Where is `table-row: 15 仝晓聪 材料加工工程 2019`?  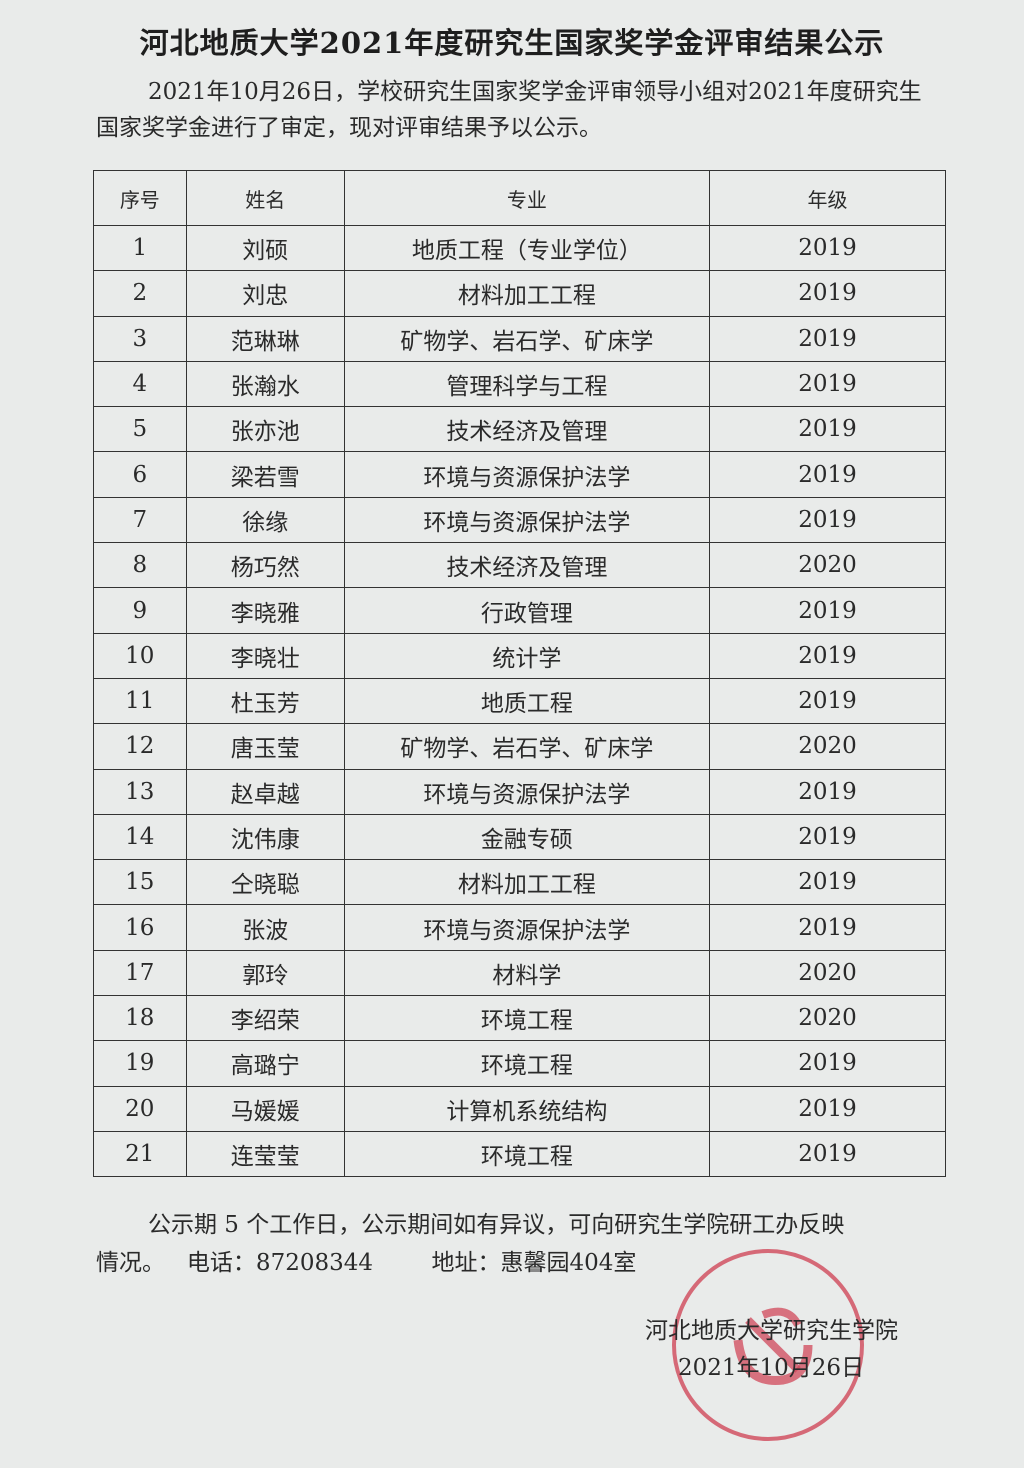
table-row: 15 仝晓聪 材料加工工程 2019 is located at coordinates (519, 882).